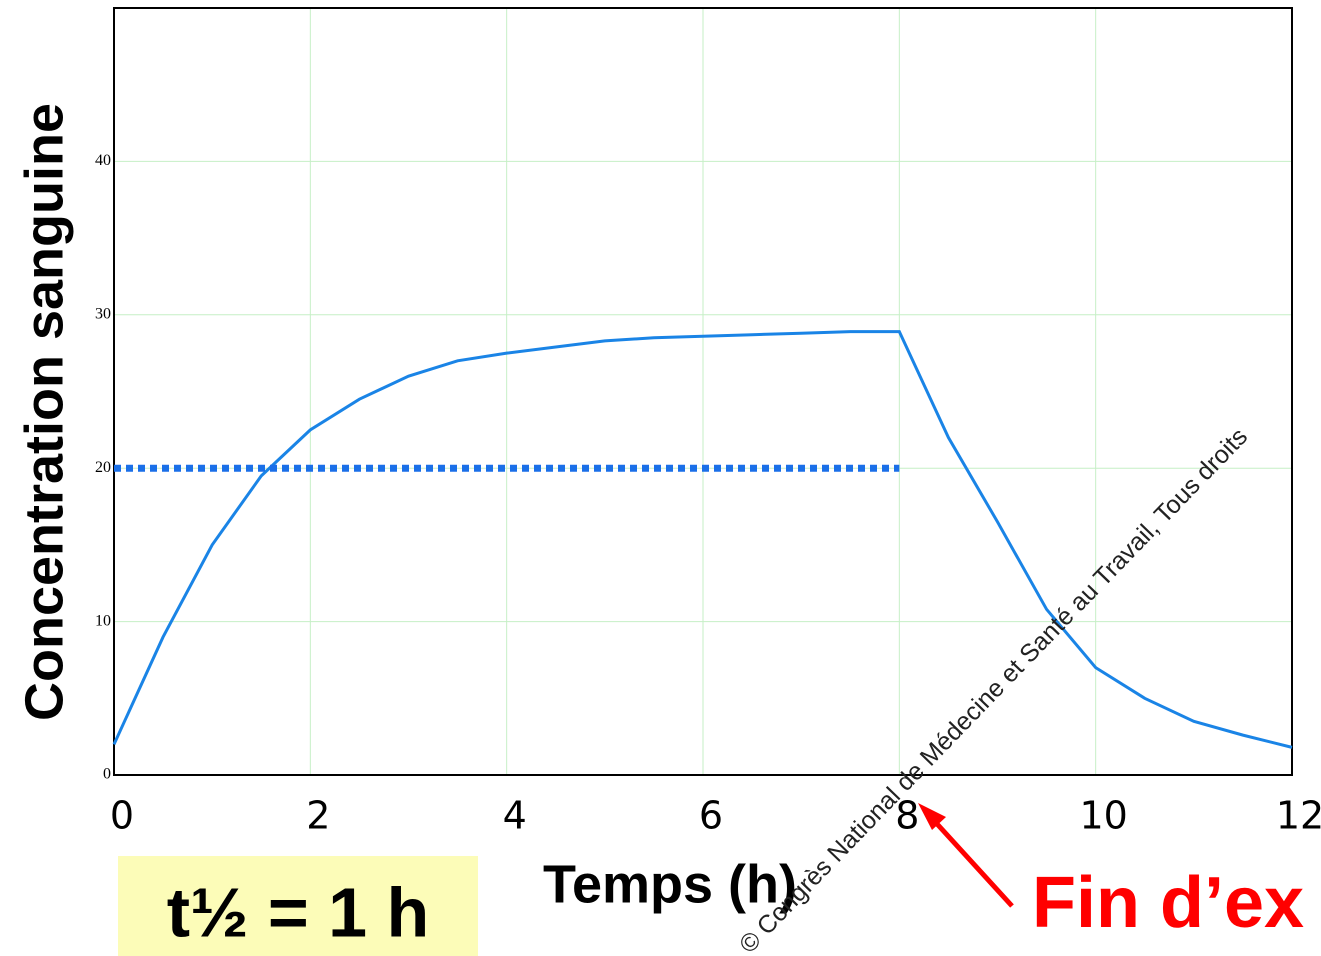 This screenshot has width=1321, height=956. Describe the element at coordinates (1168, 903) in the screenshot. I see `annotation: Fin d’ex` at that location.